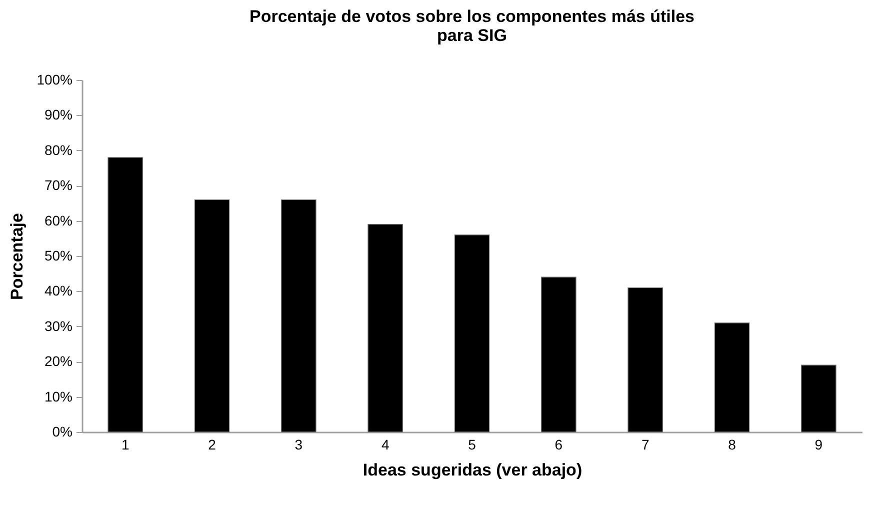 The height and width of the screenshot is (531, 894). I want to click on y-tick-label: 10%, so click(58, 396).